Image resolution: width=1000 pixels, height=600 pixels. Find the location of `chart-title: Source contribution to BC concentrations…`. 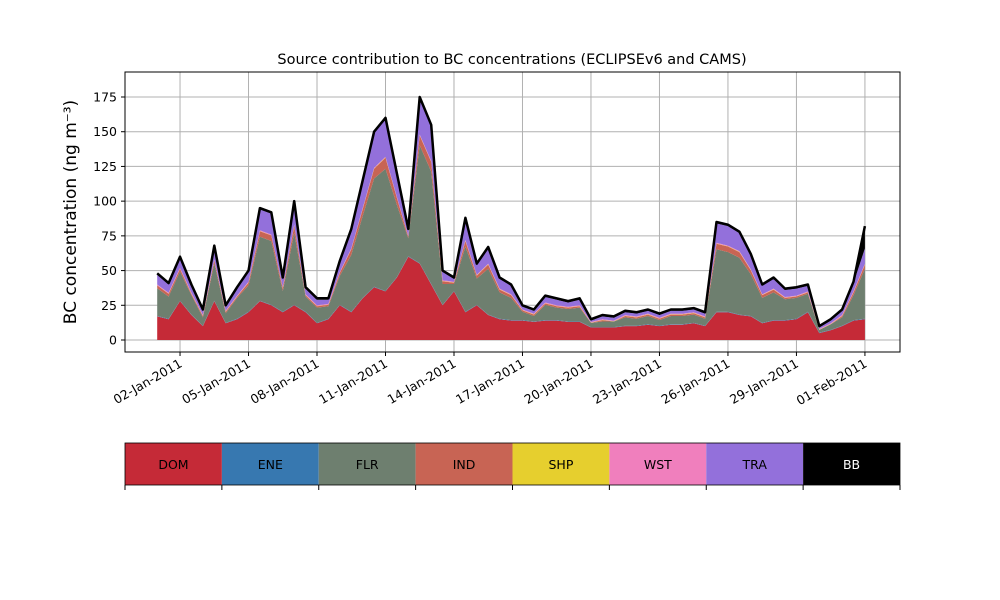

chart-title: Source contribution to BC concentrations… is located at coordinates (511, 60).